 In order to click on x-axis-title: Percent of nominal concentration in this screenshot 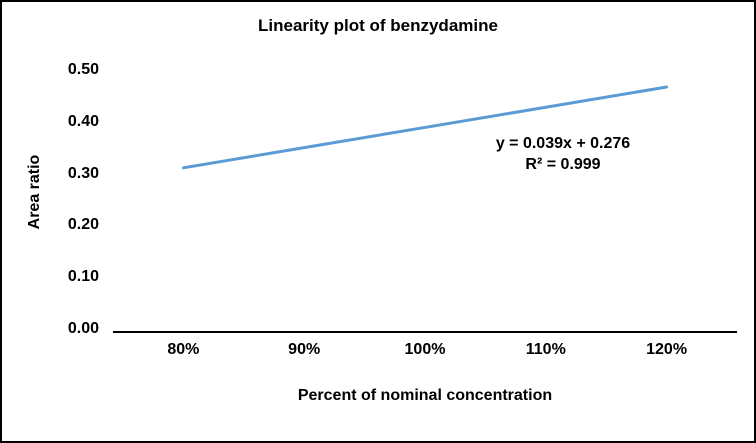, I will do `click(425, 395)`.